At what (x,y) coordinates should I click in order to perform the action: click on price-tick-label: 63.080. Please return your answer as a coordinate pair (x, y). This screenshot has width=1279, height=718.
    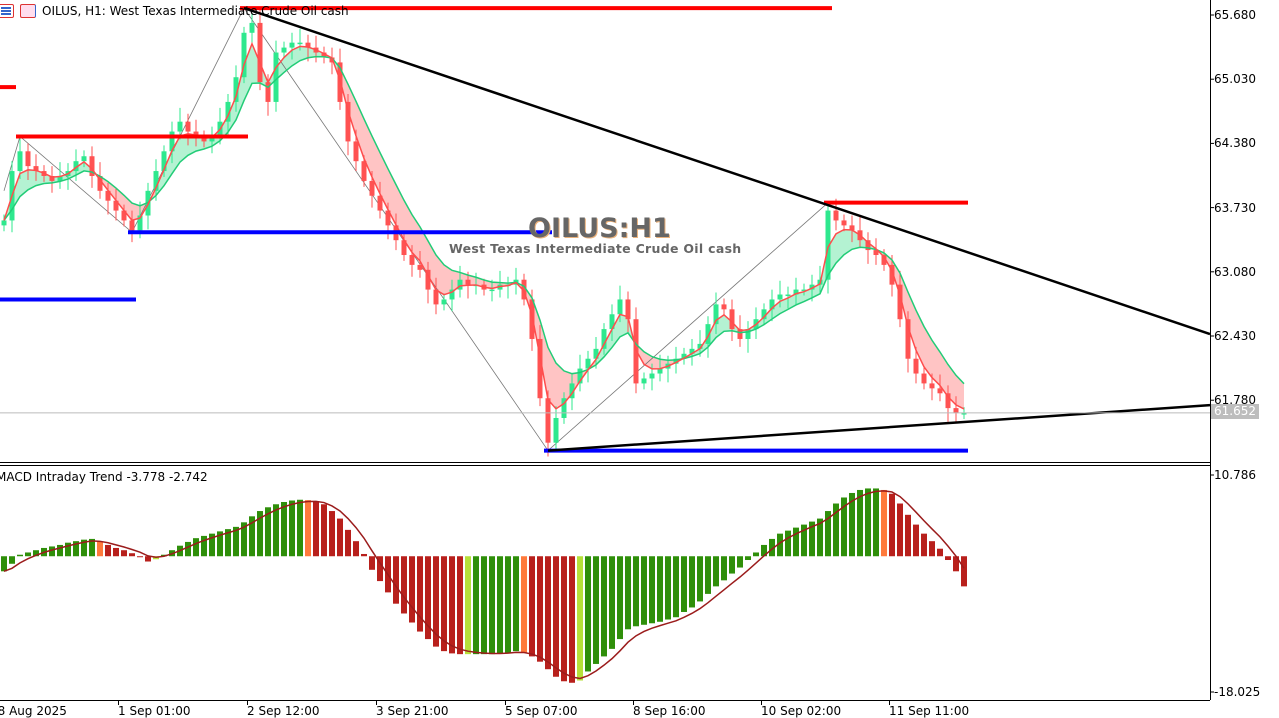
    Looking at the image, I should click on (1235, 271).